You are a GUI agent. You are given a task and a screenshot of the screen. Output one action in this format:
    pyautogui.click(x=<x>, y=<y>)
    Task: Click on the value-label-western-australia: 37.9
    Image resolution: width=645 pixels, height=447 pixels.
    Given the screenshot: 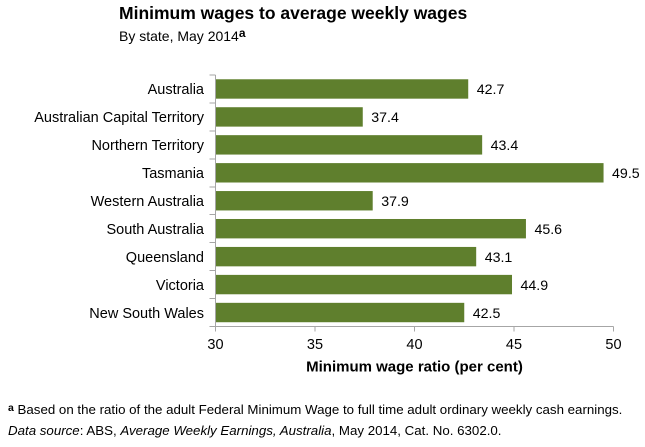 What is the action you would take?
    pyautogui.click(x=395, y=202)
    